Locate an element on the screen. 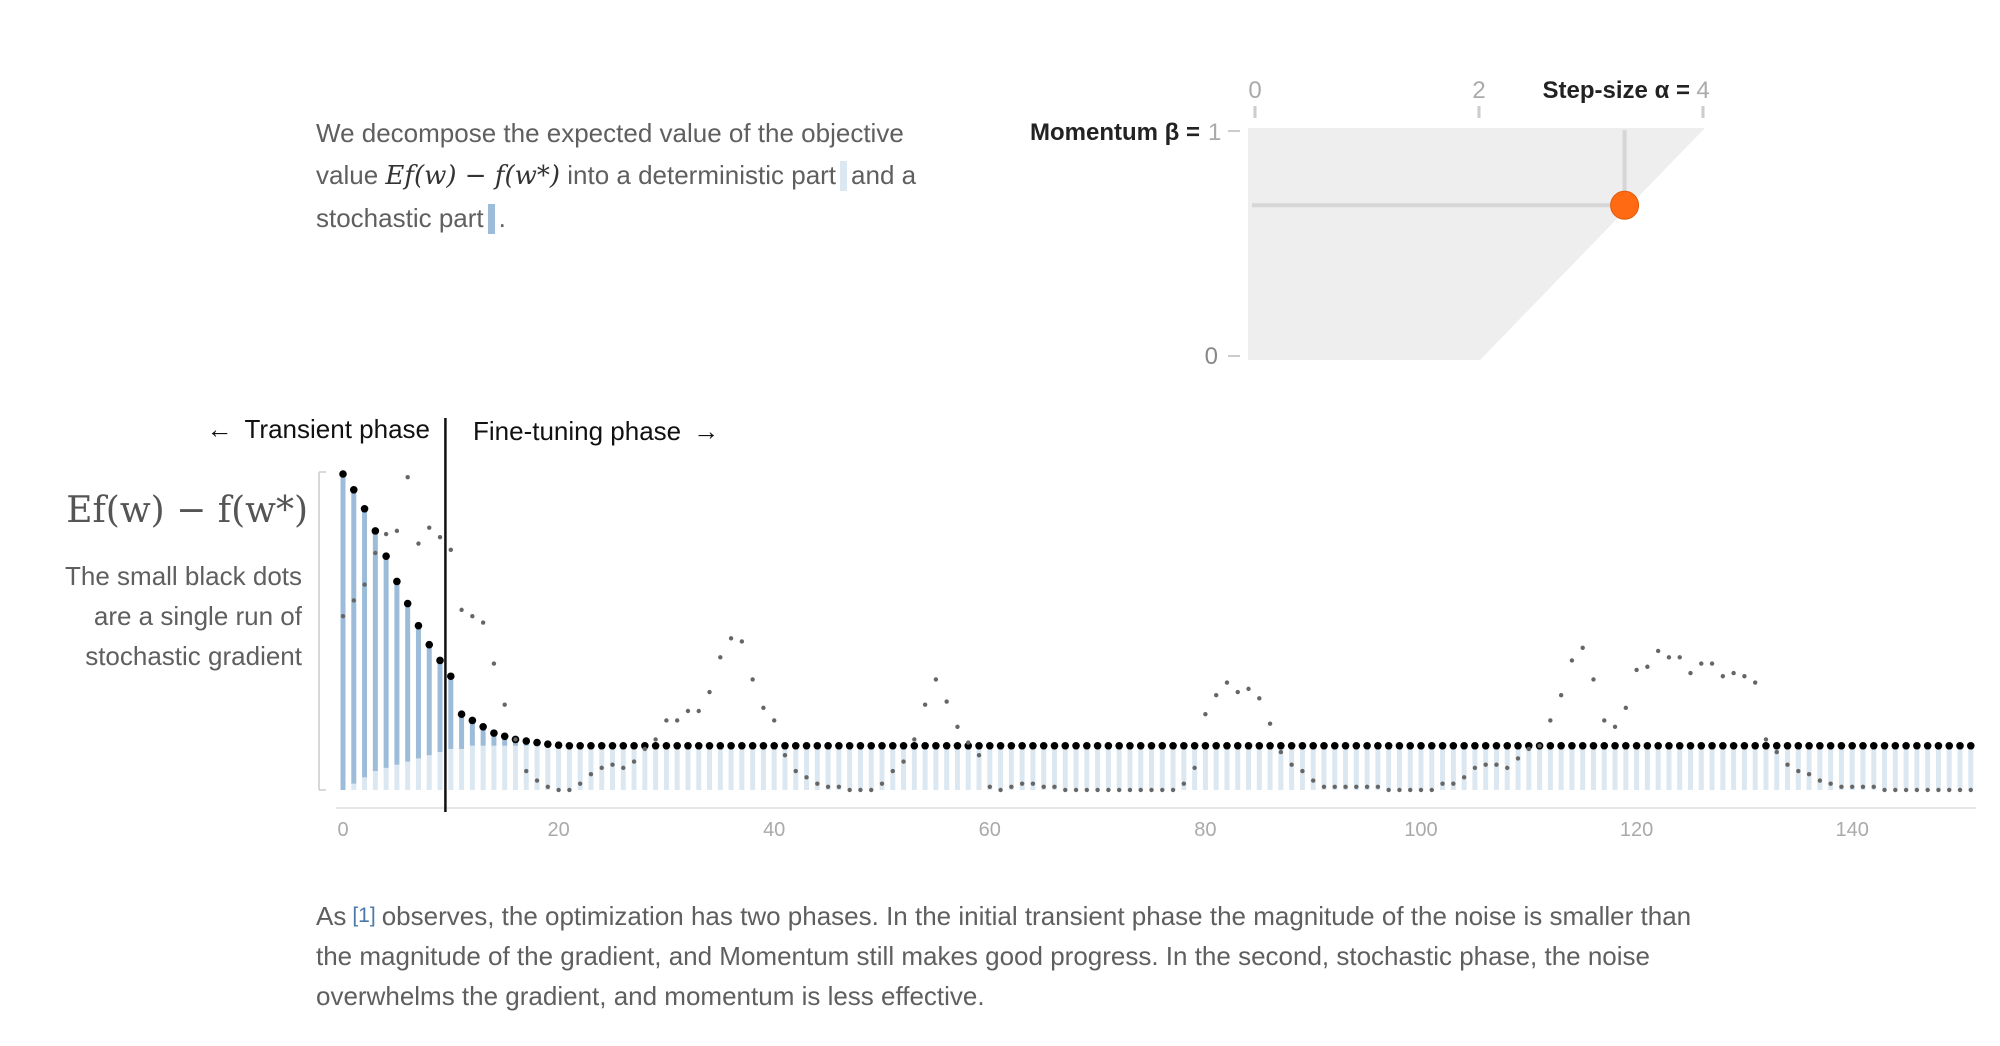  finetuning-phase-label: Fine-tuning phase → is located at coordinates (596, 431).